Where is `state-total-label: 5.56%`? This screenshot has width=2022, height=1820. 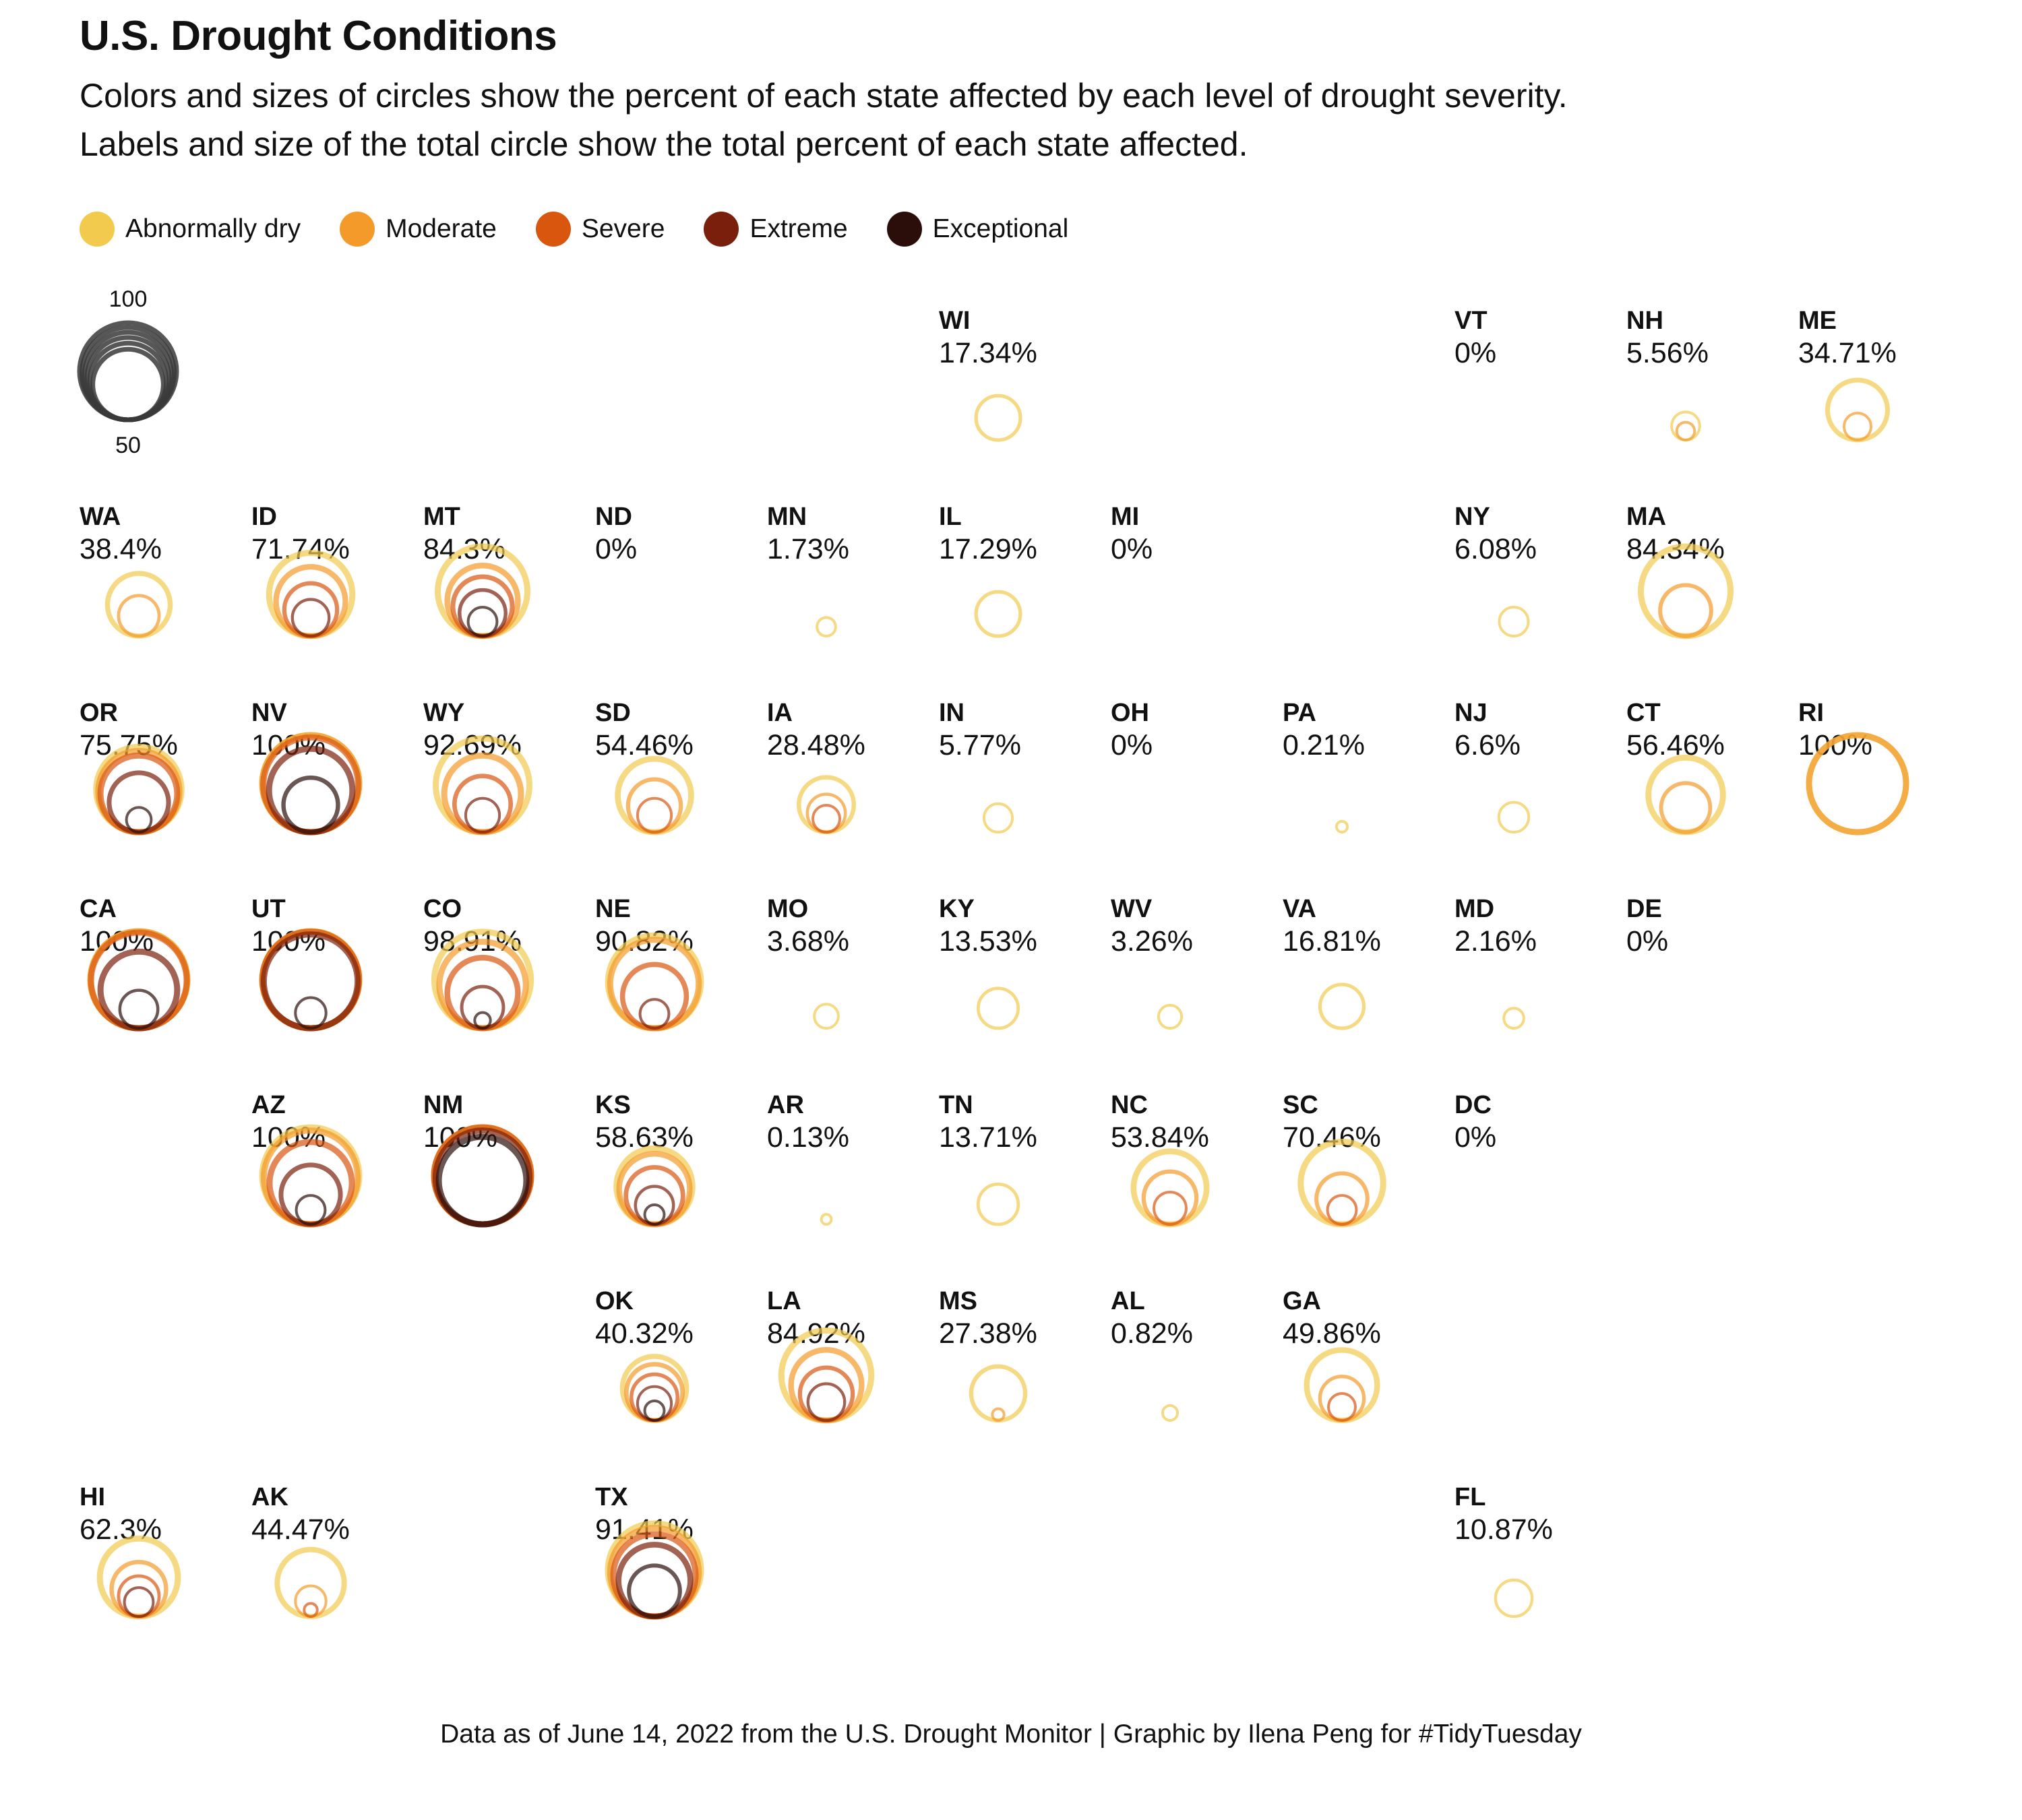
state-total-label: 5.56% is located at coordinates (1667, 353).